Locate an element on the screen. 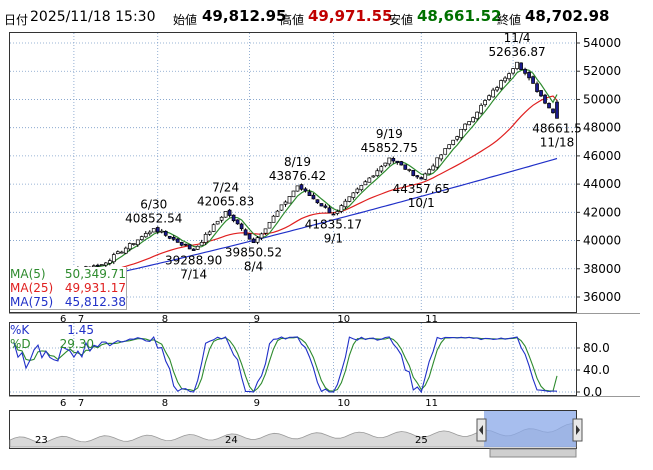  annotation-date: 9/1 is located at coordinates (333, 239).